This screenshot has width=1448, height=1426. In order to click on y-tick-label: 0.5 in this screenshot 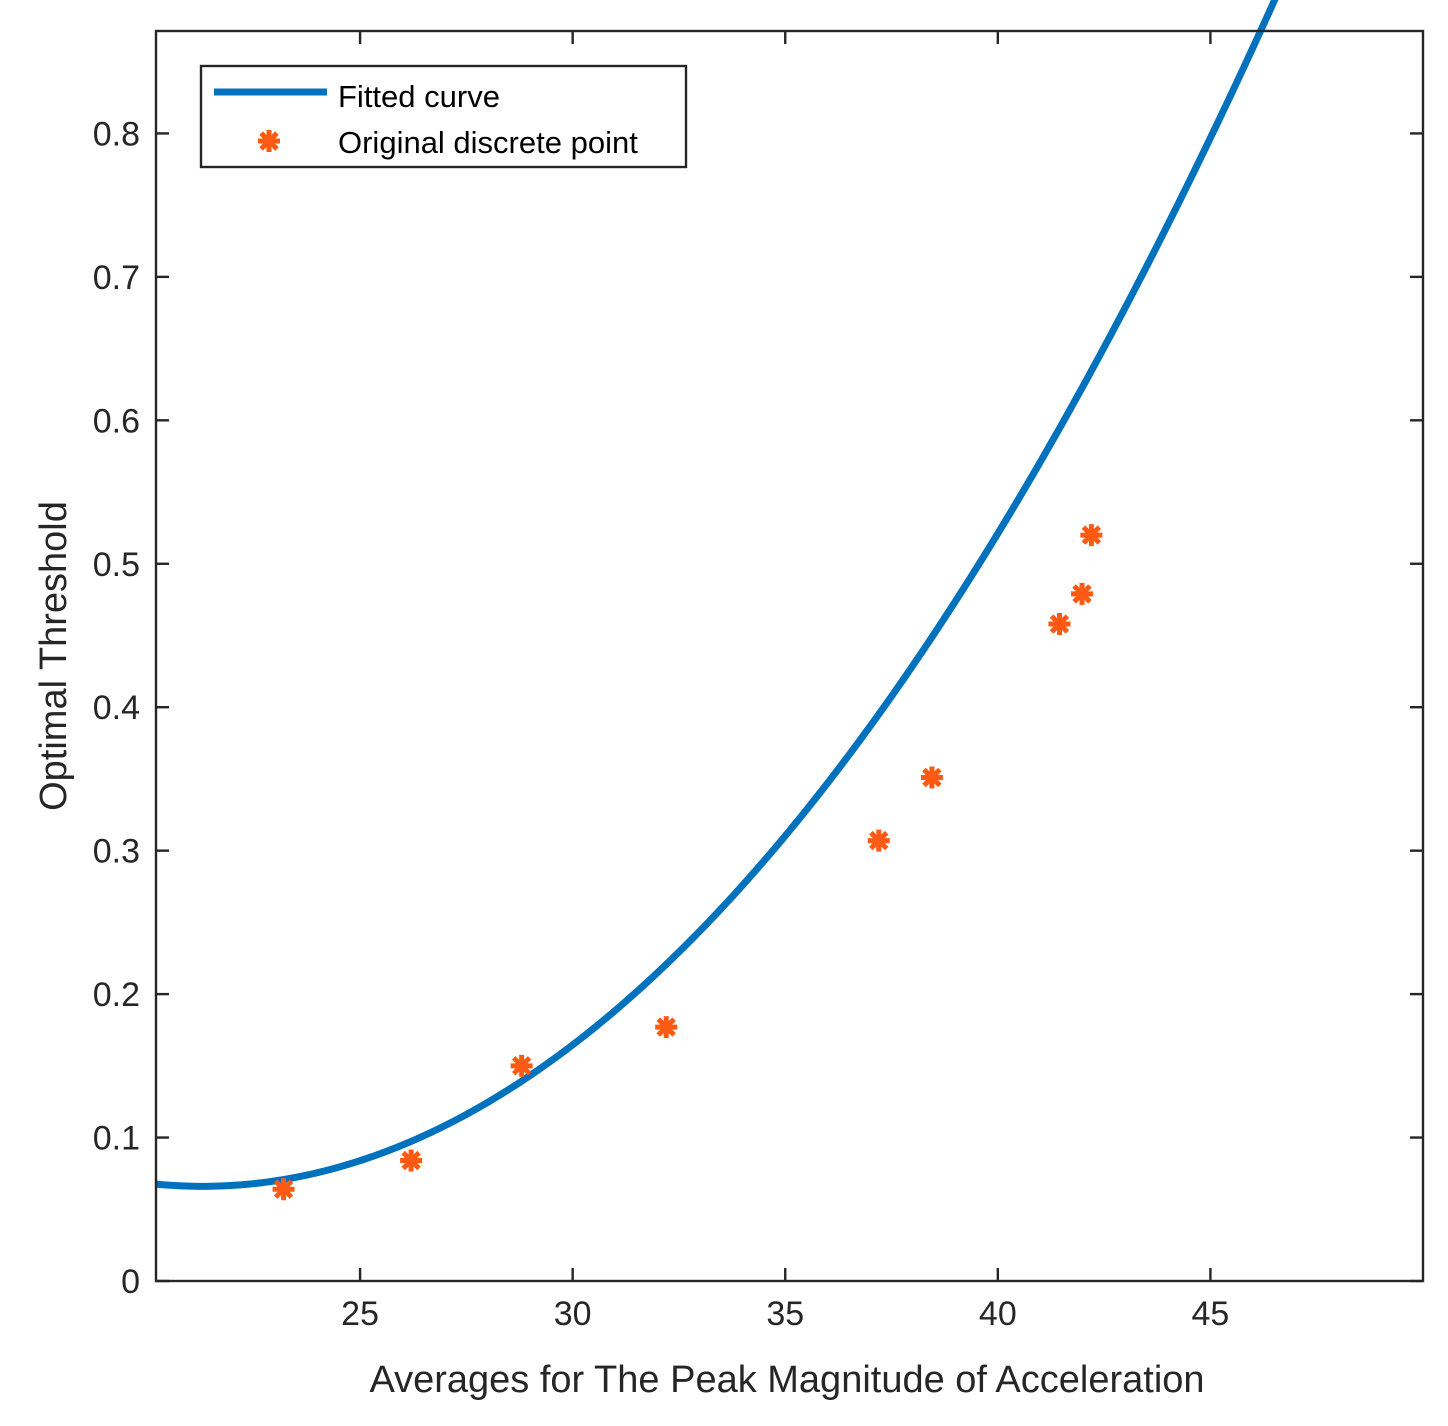, I will do `click(116, 565)`.